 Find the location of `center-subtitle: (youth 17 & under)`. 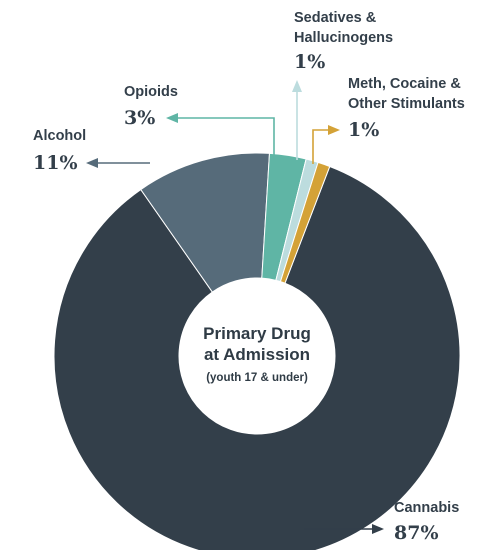

center-subtitle: (youth 17 & under) is located at coordinates (257, 378).